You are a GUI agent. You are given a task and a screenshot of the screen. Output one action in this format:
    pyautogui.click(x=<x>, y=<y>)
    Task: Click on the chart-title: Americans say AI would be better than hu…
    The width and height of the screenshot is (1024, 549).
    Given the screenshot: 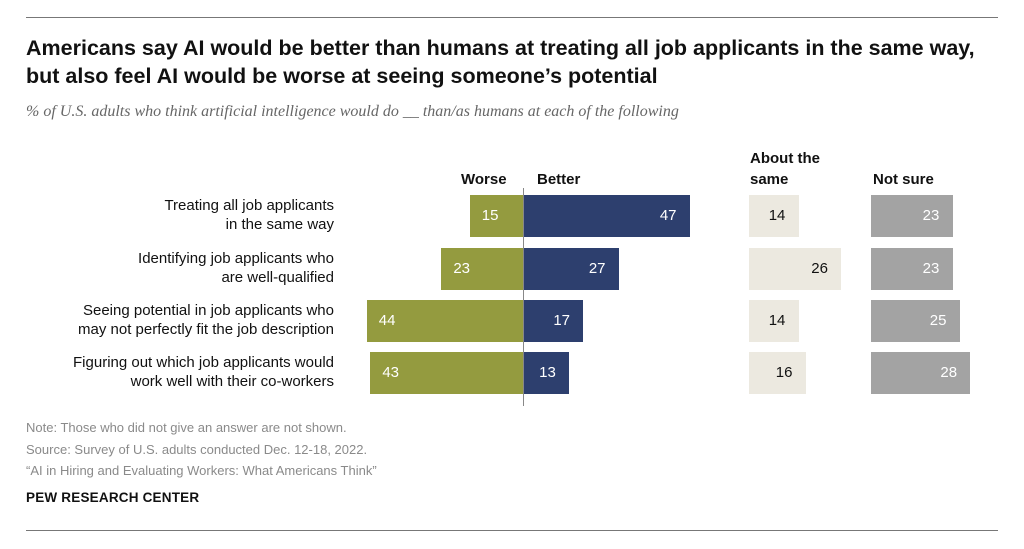 What is the action you would take?
    pyautogui.click(x=500, y=62)
    